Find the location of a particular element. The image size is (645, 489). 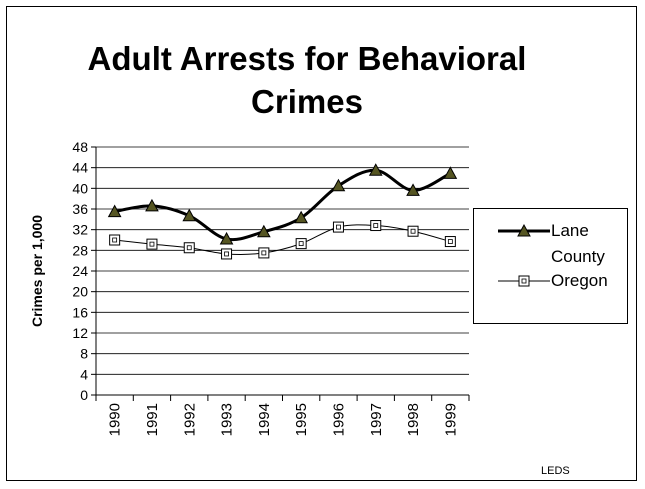

legend-item-lane-county: Lane County is located at coordinates (551, 240).